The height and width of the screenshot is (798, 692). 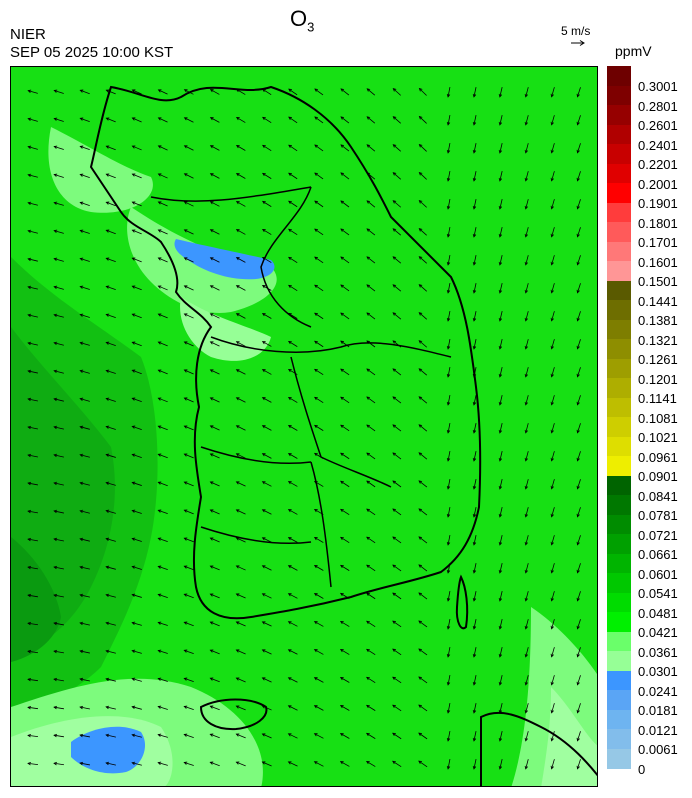 I want to click on chart-title: O3, so click(x=302, y=20).